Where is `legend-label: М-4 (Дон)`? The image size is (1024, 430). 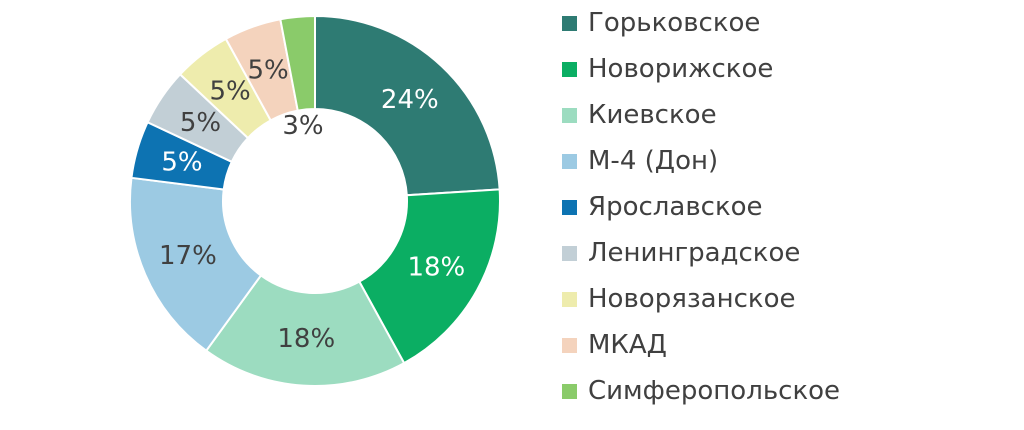 legend-label: М-4 (Дон) is located at coordinates (653, 161).